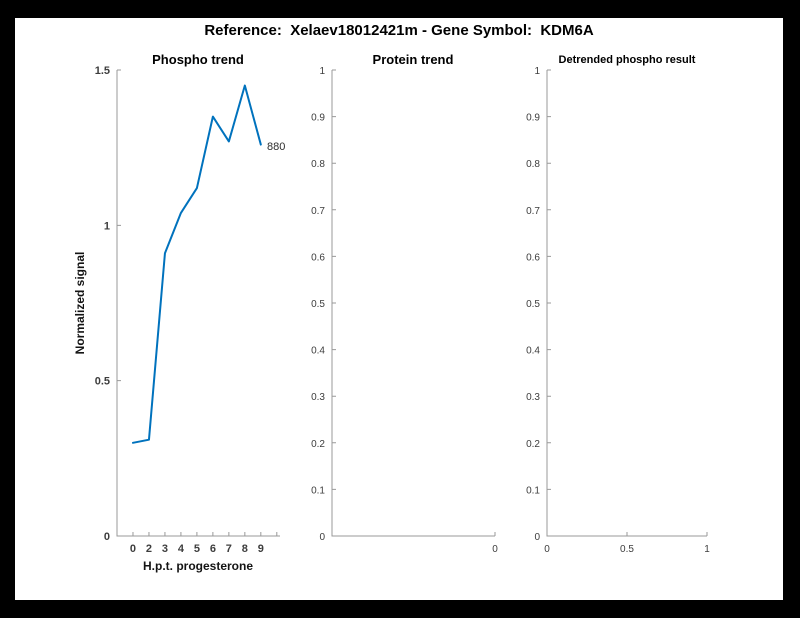 The width and height of the screenshot is (800, 618). I want to click on x-tick-label: 3, so click(165, 549).